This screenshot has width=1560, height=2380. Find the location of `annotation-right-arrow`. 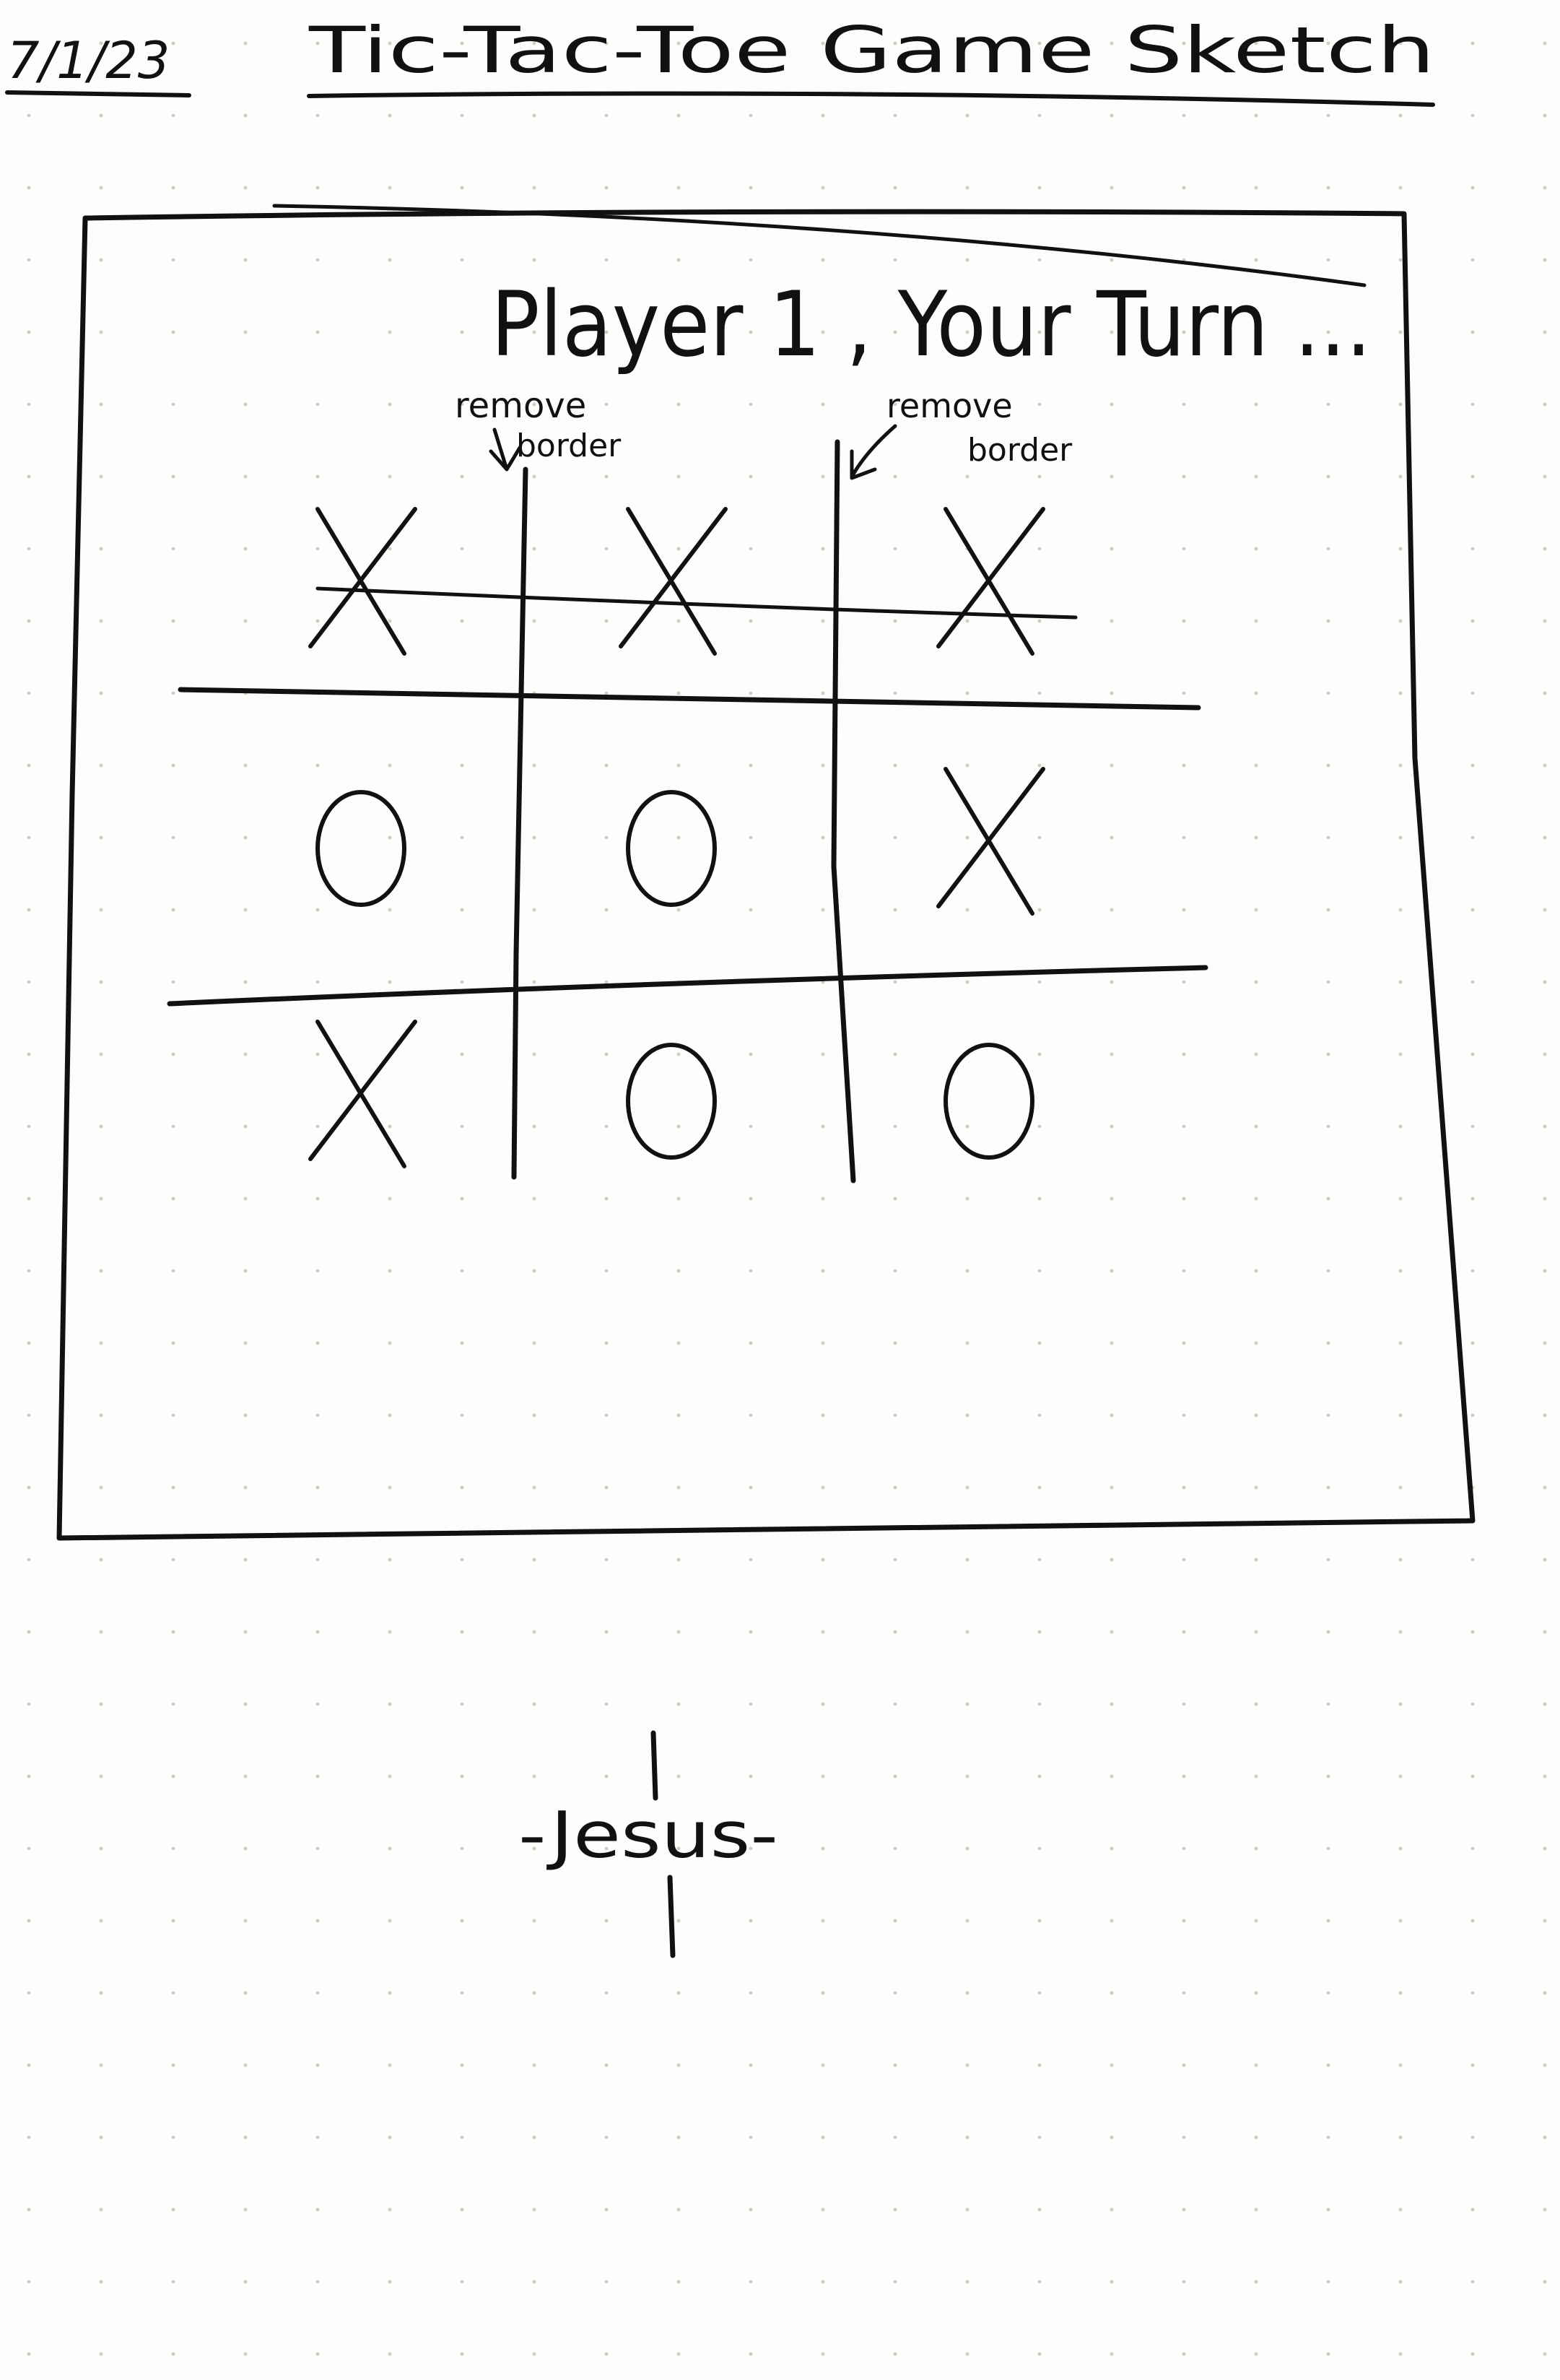

annotation-right-arrow is located at coordinates (873, 452).